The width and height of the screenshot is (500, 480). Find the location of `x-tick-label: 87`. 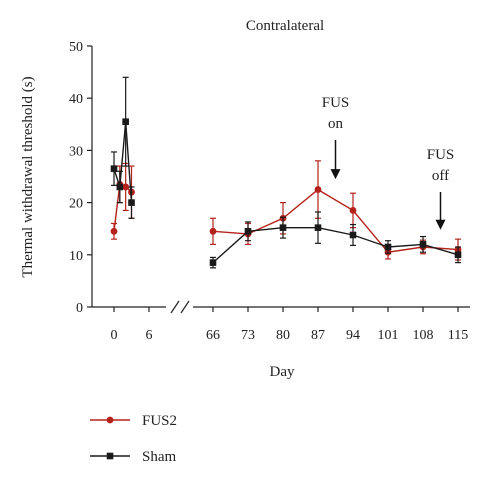

x-tick-label: 87 is located at coordinates (318, 335).